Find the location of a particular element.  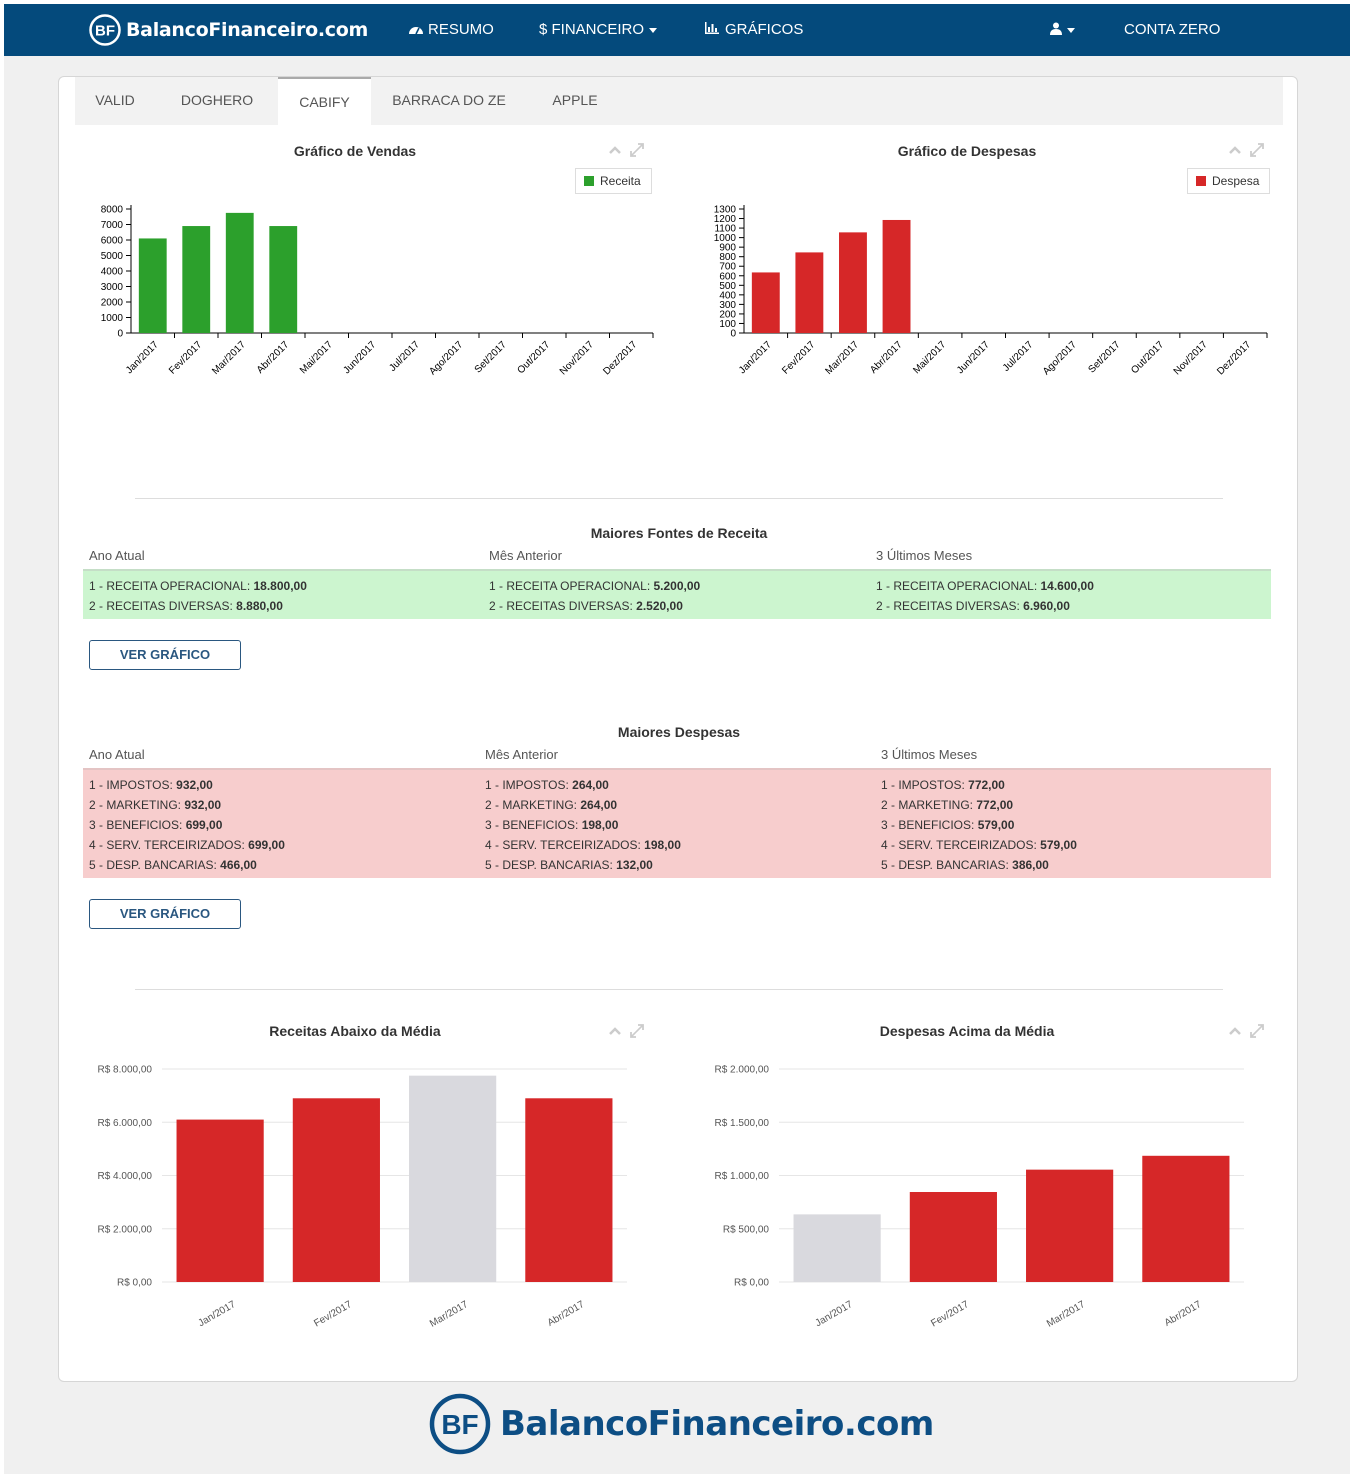

y-tick-label: 5000 is located at coordinates (112, 256).